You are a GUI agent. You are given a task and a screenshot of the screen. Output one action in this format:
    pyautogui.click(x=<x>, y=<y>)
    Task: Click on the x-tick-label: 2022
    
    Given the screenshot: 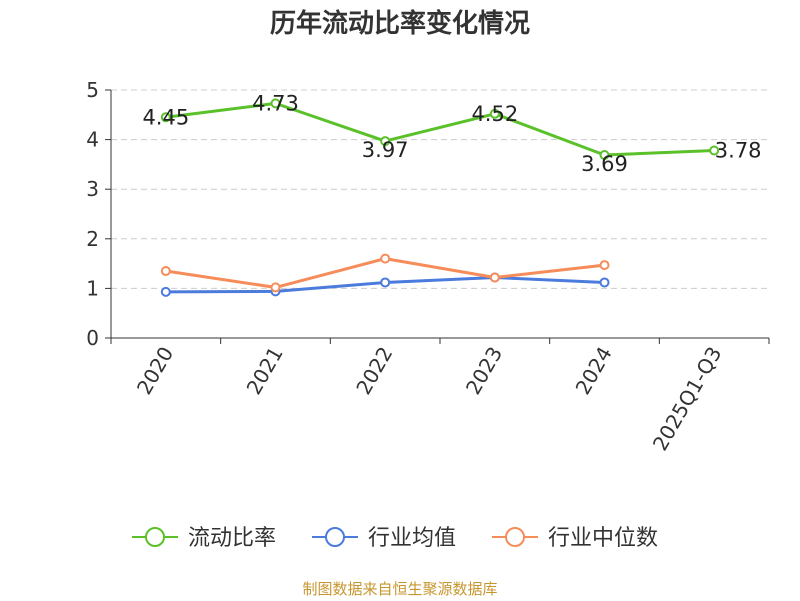 What is the action you would take?
    pyautogui.click(x=374, y=371)
    